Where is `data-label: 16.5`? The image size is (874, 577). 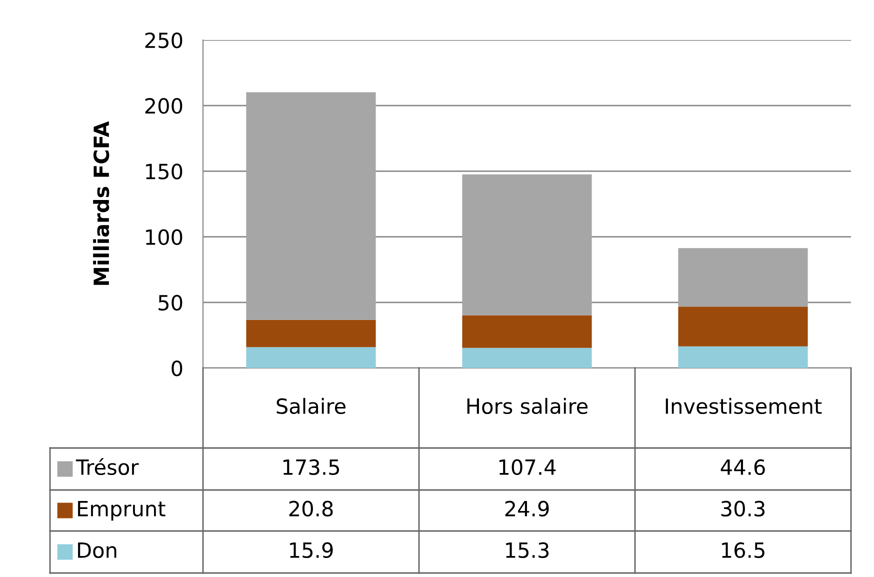 data-label: 16.5 is located at coordinates (743, 550).